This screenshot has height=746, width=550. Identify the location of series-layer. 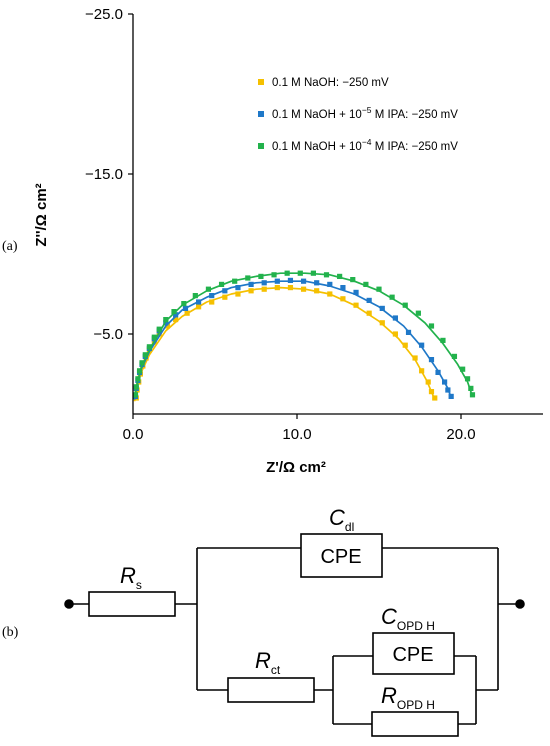
(304, 336).